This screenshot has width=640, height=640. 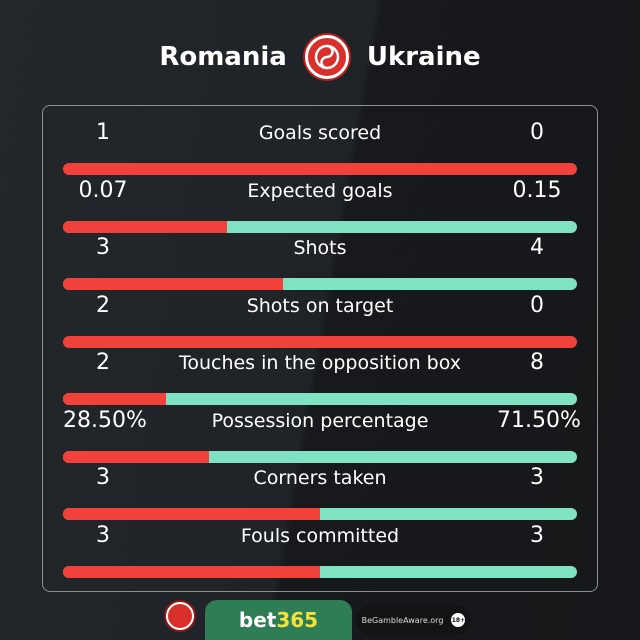 What do you see at coordinates (423, 57) in the screenshot?
I see `away-team-name: Ukraine` at bounding box center [423, 57].